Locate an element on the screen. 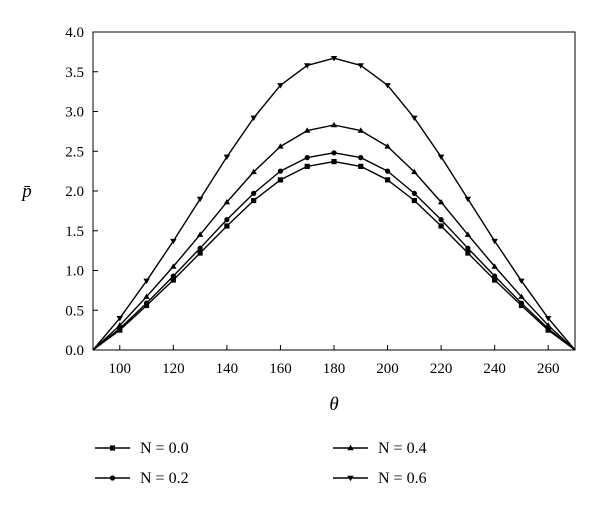  x-axis: 100 120 140 160 180 200 220 240 260 is located at coordinates (334, 361).